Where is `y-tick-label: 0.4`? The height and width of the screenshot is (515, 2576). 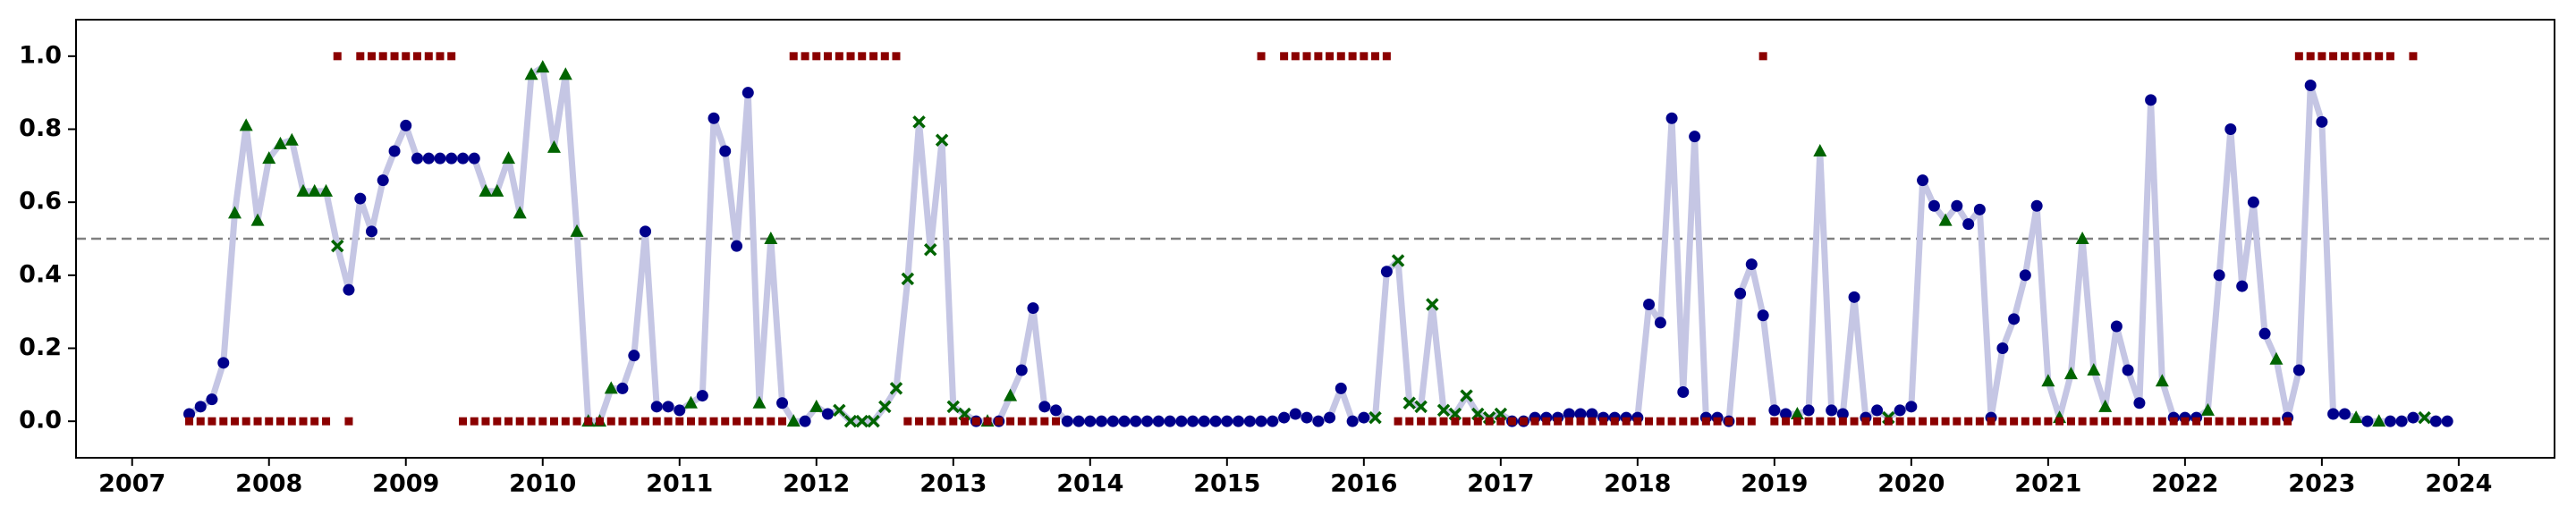
y-tick-label: 0.4 is located at coordinates (40, 274).